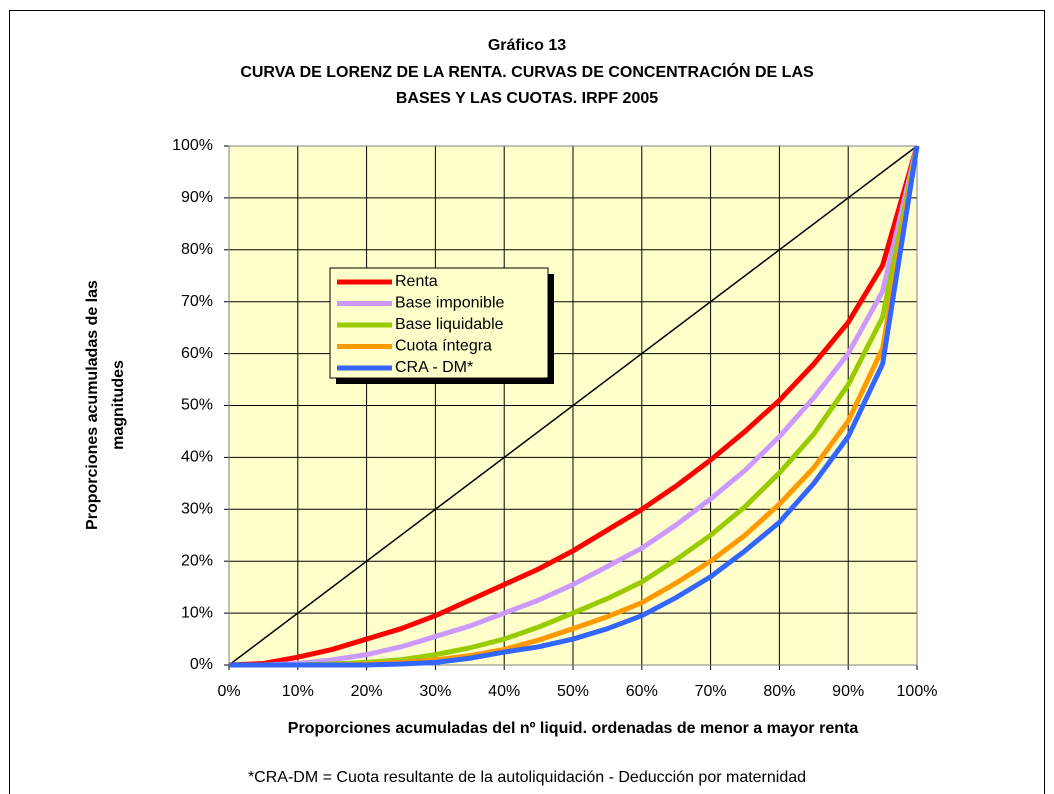 This screenshot has width=1054, height=794. What do you see at coordinates (527, 98) in the screenshot?
I see `chart-subtitle: BASES Y LAS CUOTAS. IRPF 2005` at bounding box center [527, 98].